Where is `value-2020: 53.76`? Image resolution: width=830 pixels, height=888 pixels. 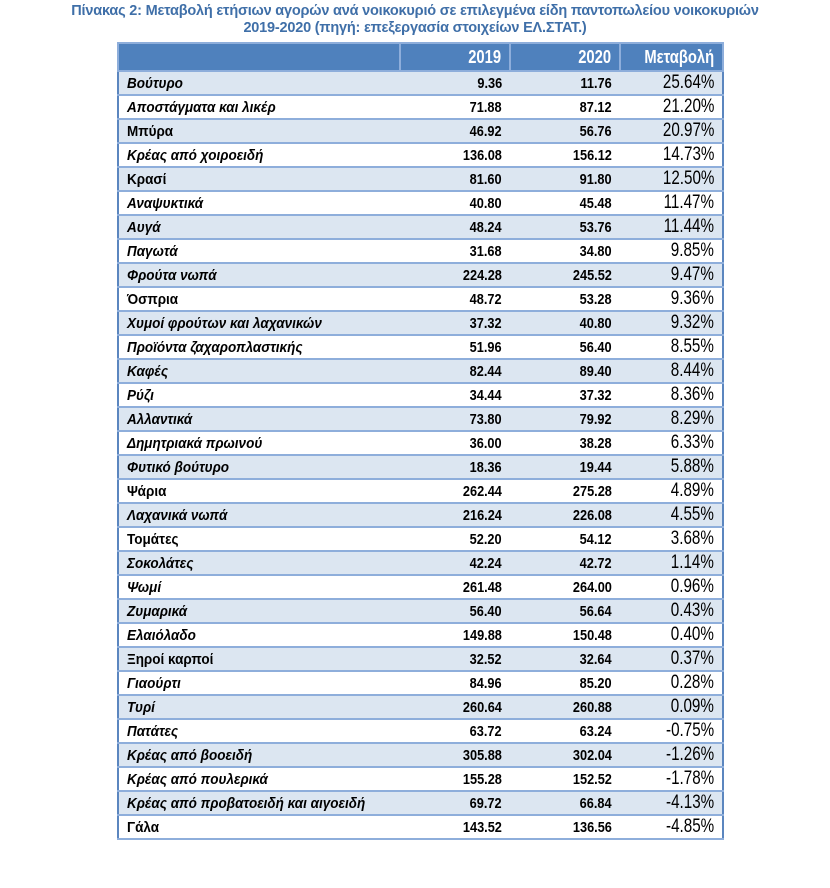
value-2020: 53.76 is located at coordinates (564, 227).